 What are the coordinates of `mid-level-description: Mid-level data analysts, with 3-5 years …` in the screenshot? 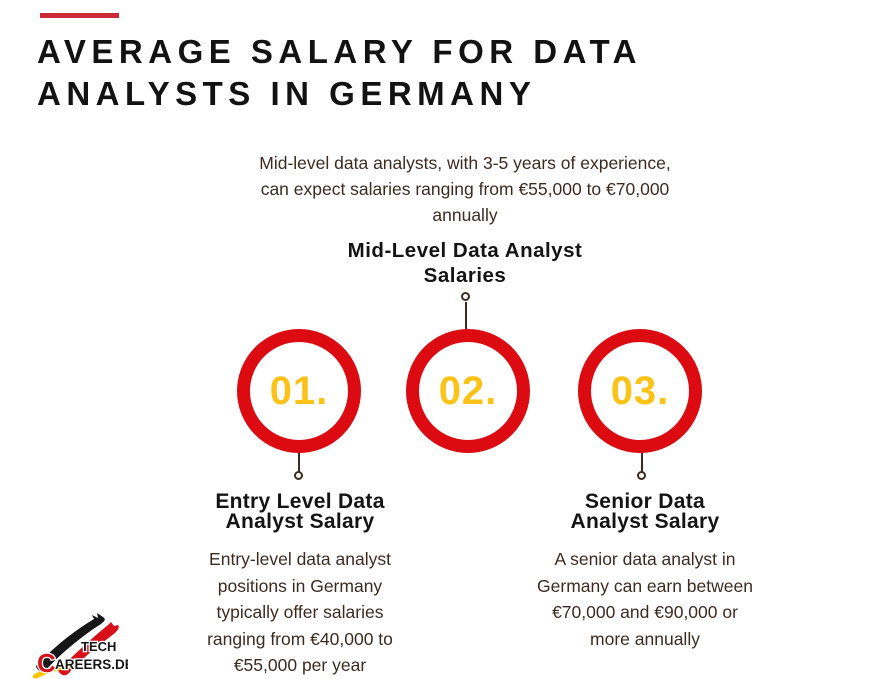 It's located at (465, 189).